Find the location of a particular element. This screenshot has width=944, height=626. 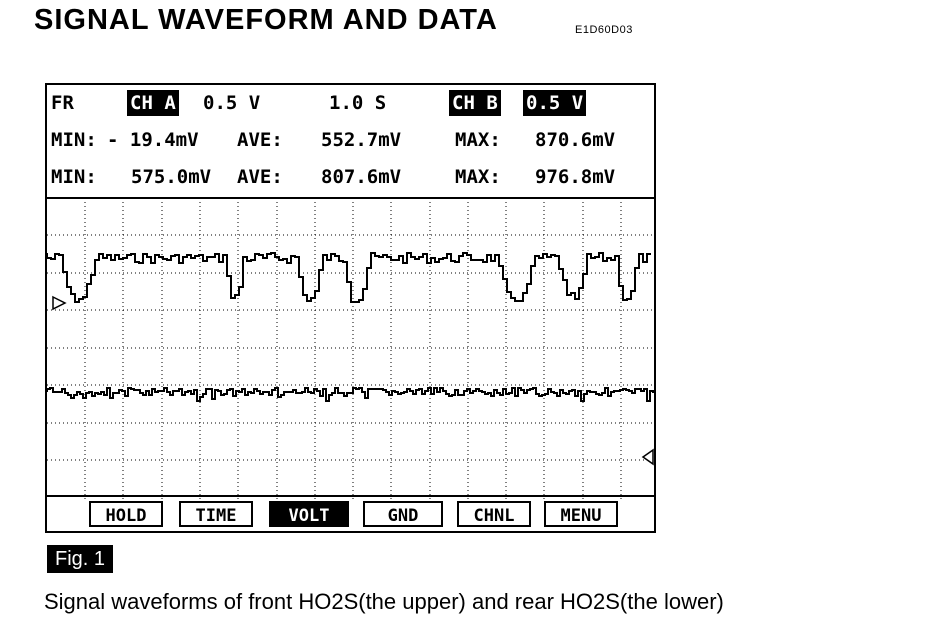

figure-label: Fig. 1 is located at coordinates (80, 559).